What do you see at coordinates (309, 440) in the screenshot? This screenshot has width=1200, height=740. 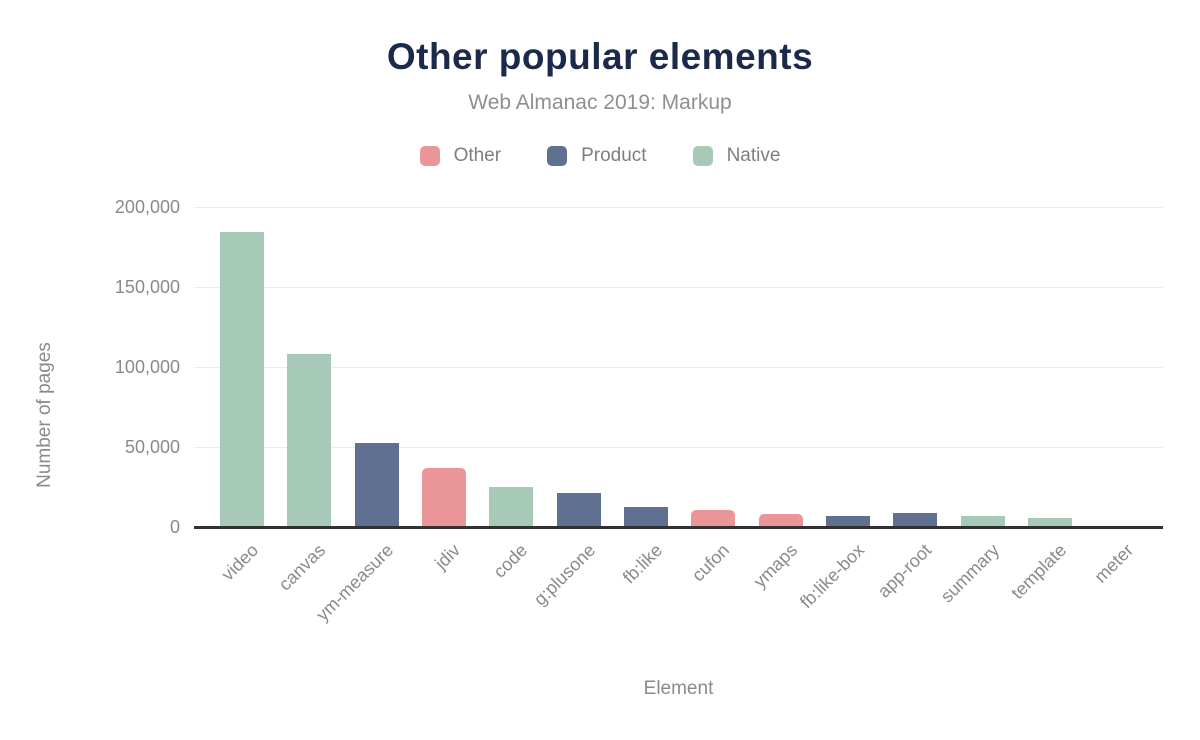 I see `bar-canvas` at bounding box center [309, 440].